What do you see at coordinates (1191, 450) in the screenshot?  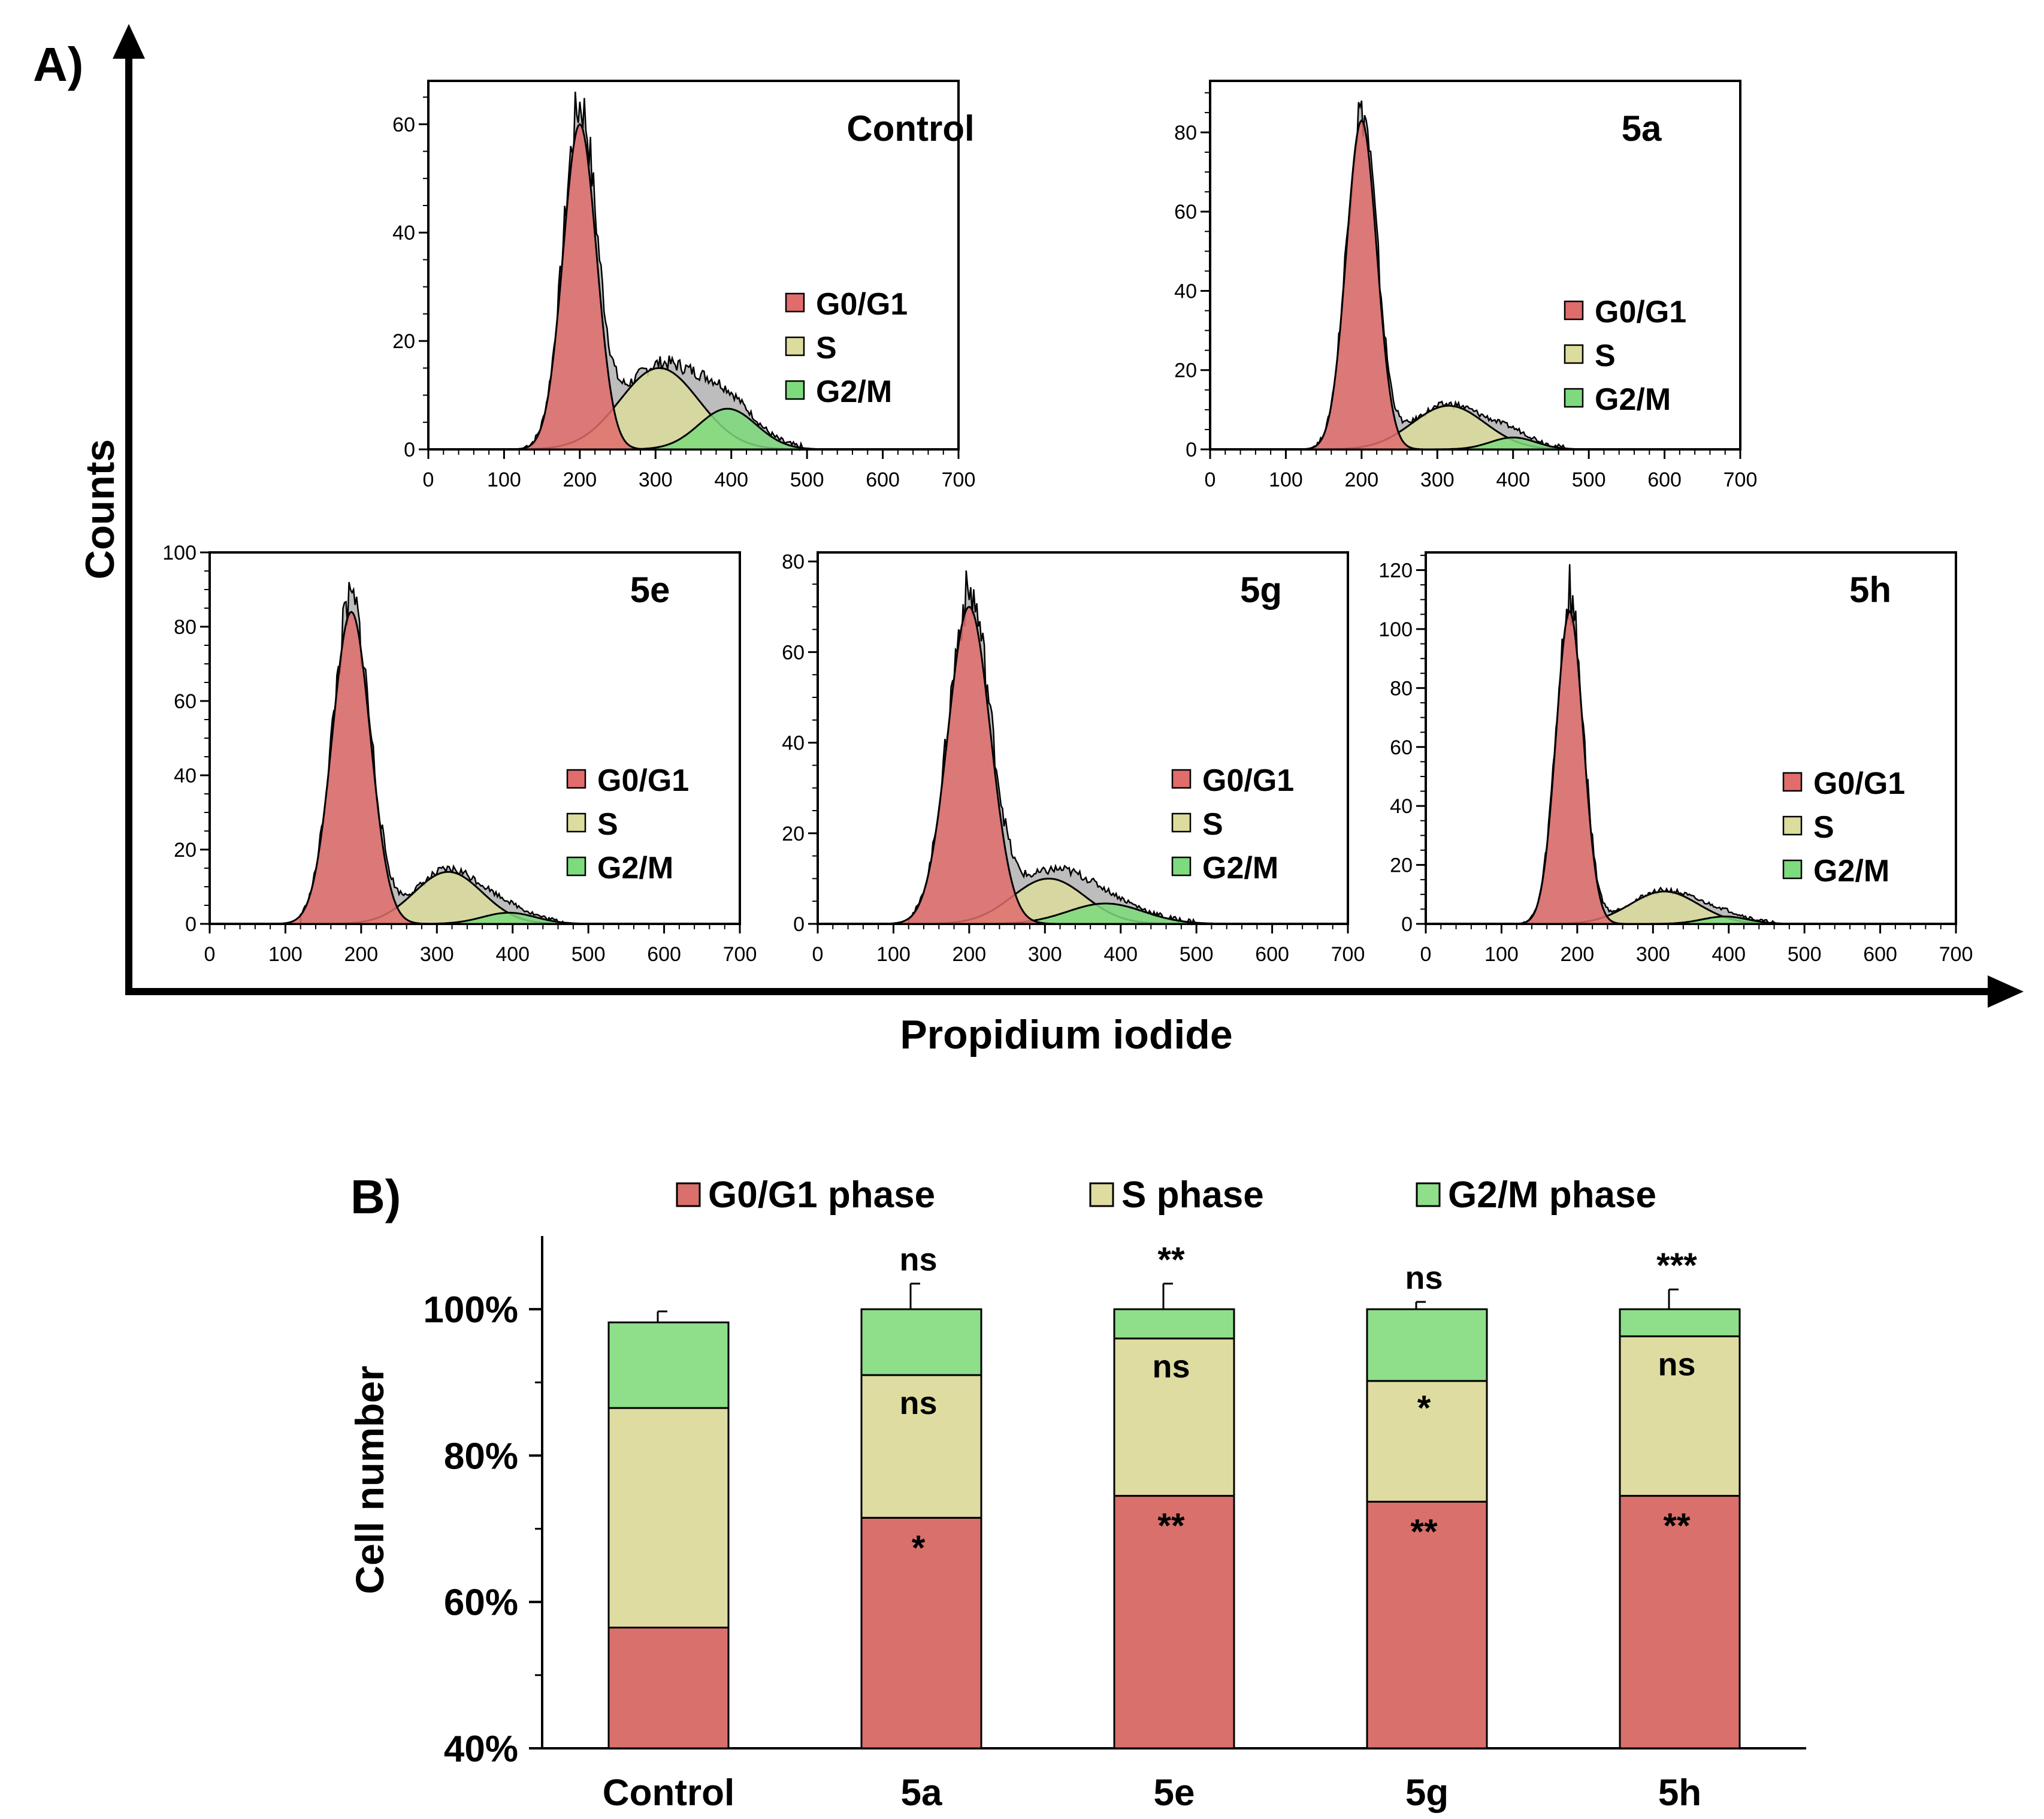 I see `5a-y-tick-label: 0` at bounding box center [1191, 450].